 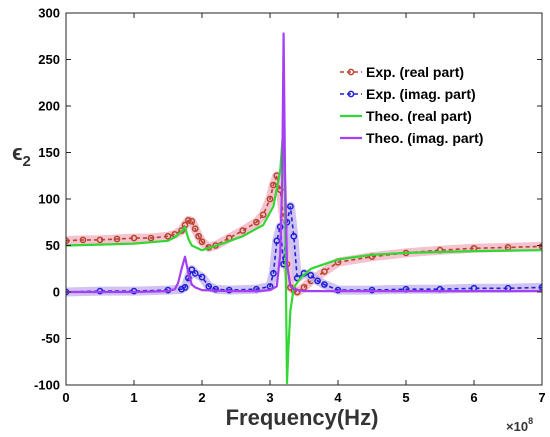 I want to click on legend-item-theo-real-part: Theo. (real part), so click(x=406, y=116).